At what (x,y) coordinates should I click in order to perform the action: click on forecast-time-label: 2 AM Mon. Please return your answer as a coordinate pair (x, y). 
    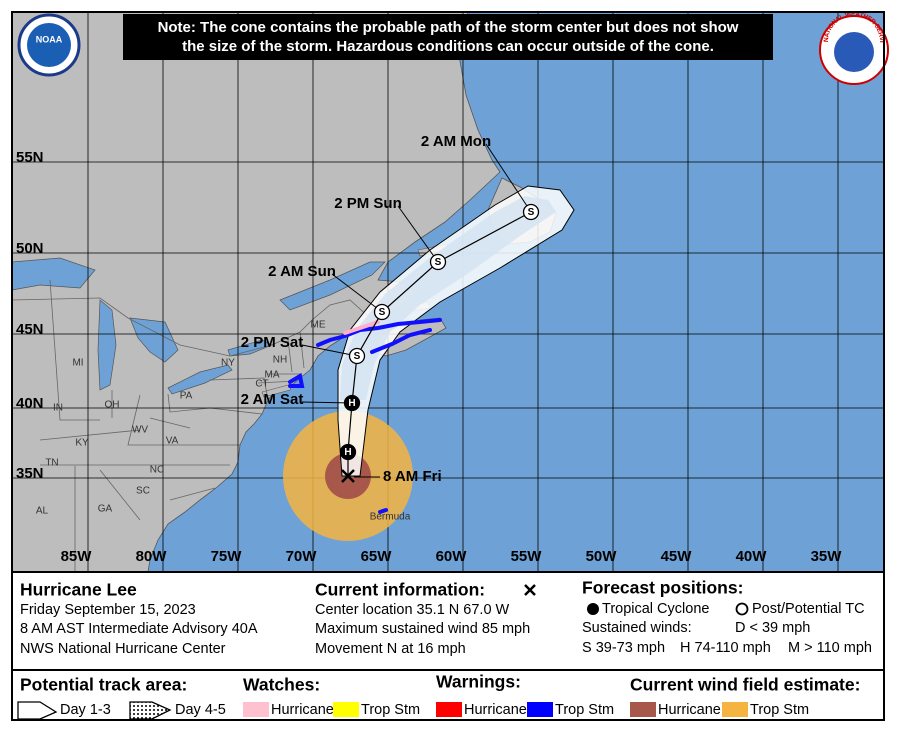
    Looking at the image, I should click on (456, 141).